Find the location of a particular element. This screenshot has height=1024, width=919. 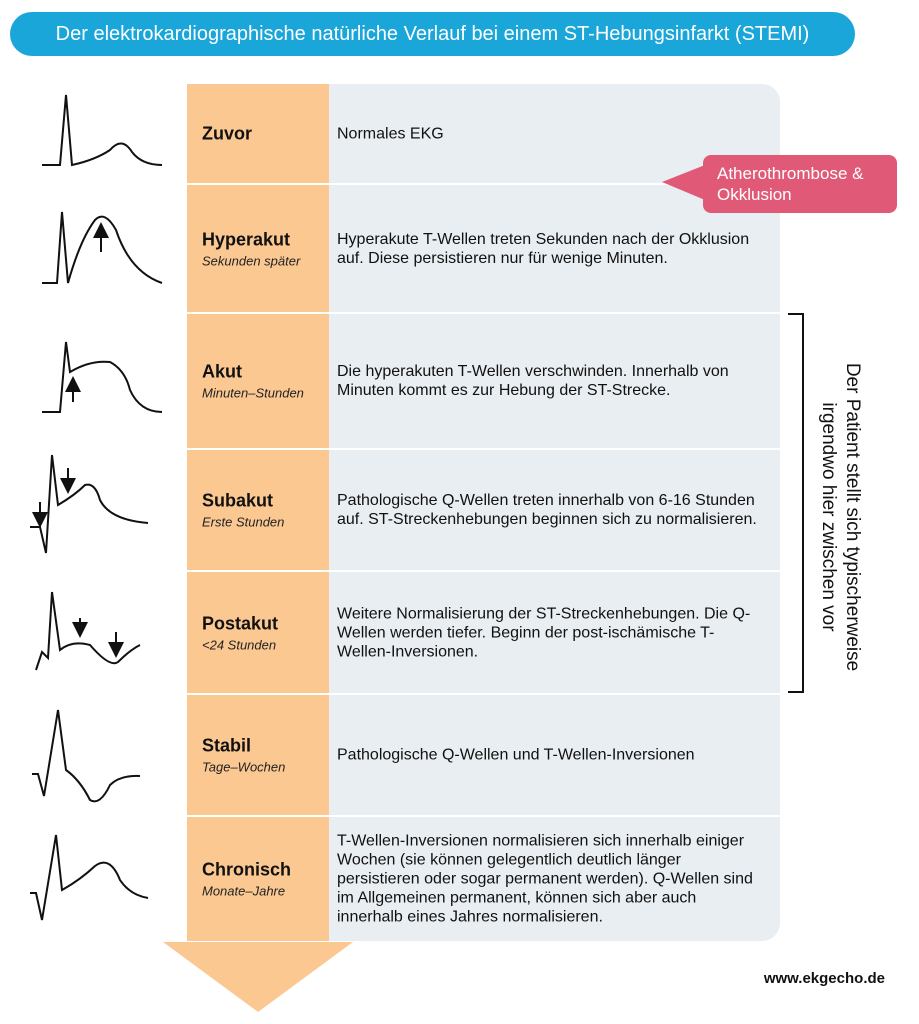

stage-name: Subakut is located at coordinates (238, 500).